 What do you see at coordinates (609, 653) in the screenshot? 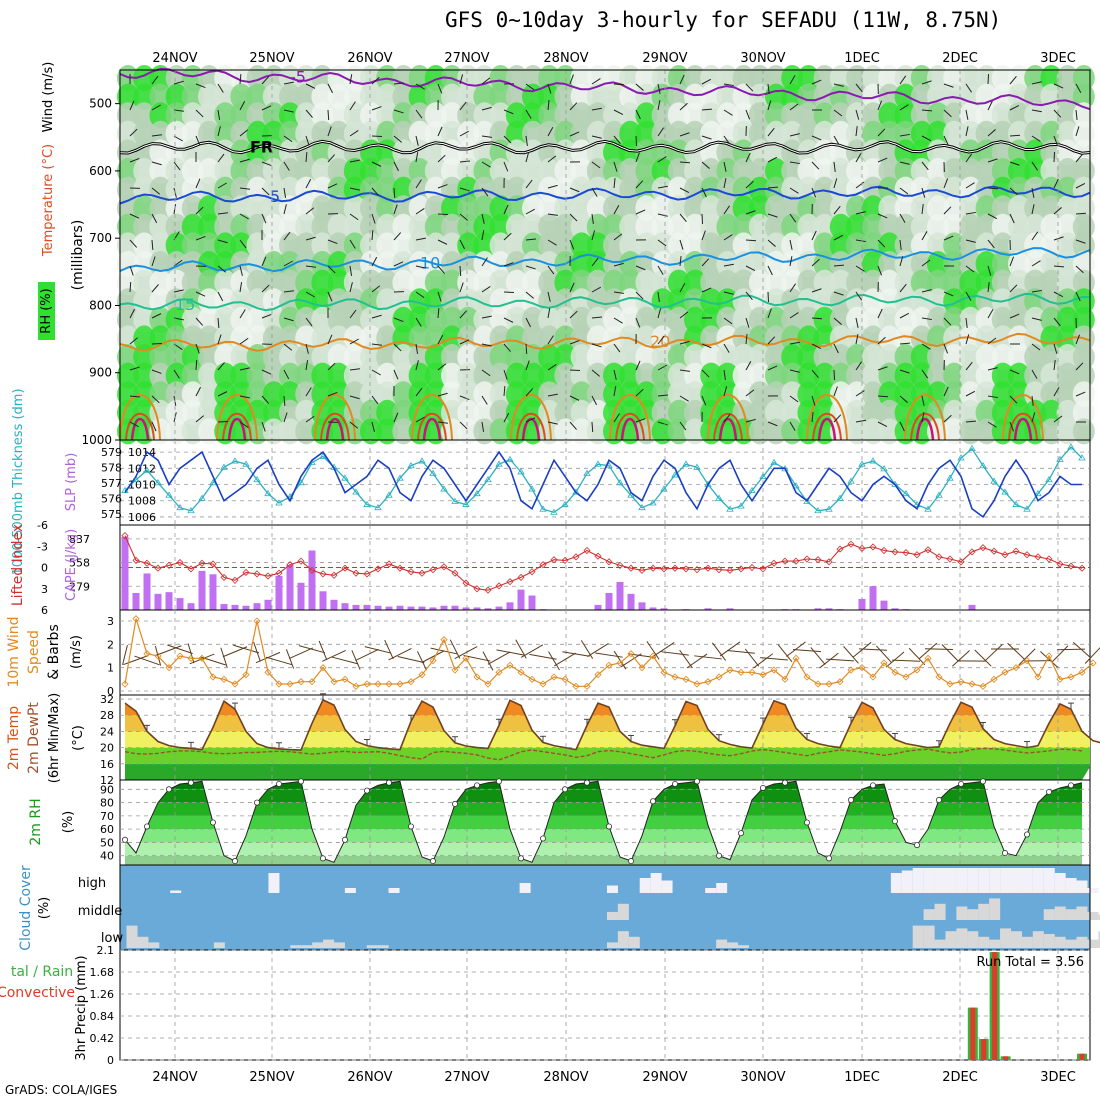
I see `wind-speed-line` at bounding box center [609, 653].